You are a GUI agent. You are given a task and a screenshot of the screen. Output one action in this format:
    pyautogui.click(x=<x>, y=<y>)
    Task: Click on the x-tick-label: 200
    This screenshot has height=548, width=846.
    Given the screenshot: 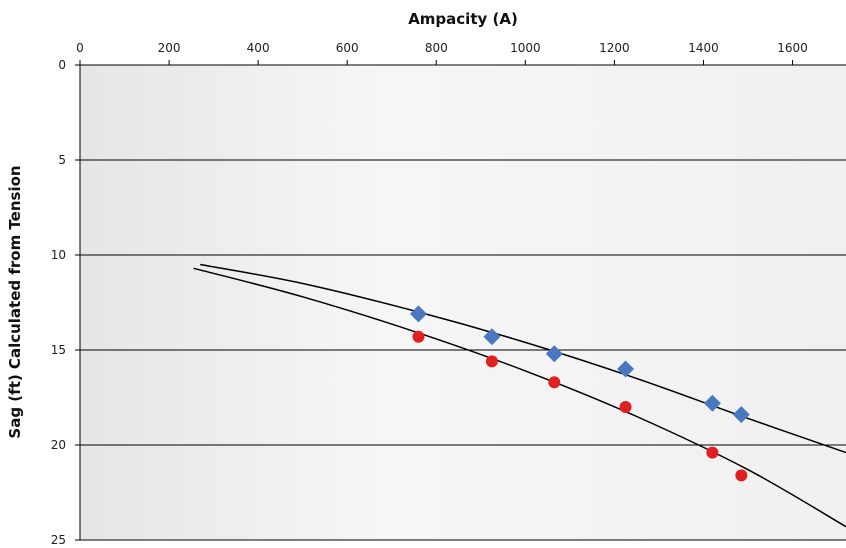 What is the action you would take?
    pyautogui.click(x=169, y=48)
    